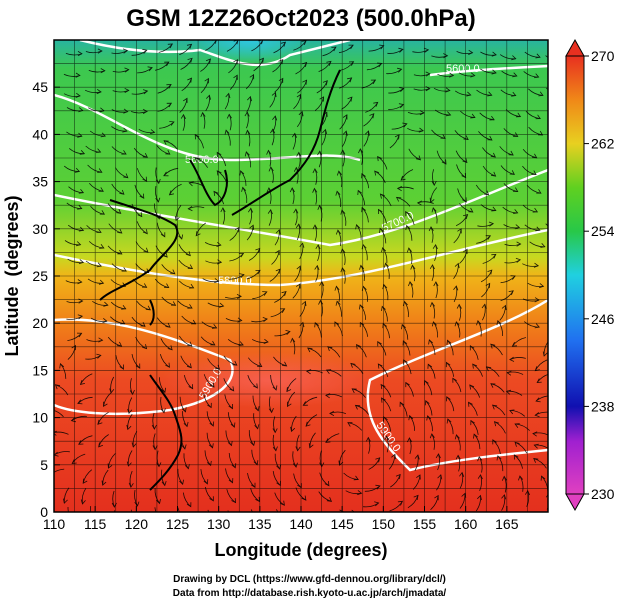 The image size is (619, 605). I want to click on y-tick-label: 45, so click(40, 87).